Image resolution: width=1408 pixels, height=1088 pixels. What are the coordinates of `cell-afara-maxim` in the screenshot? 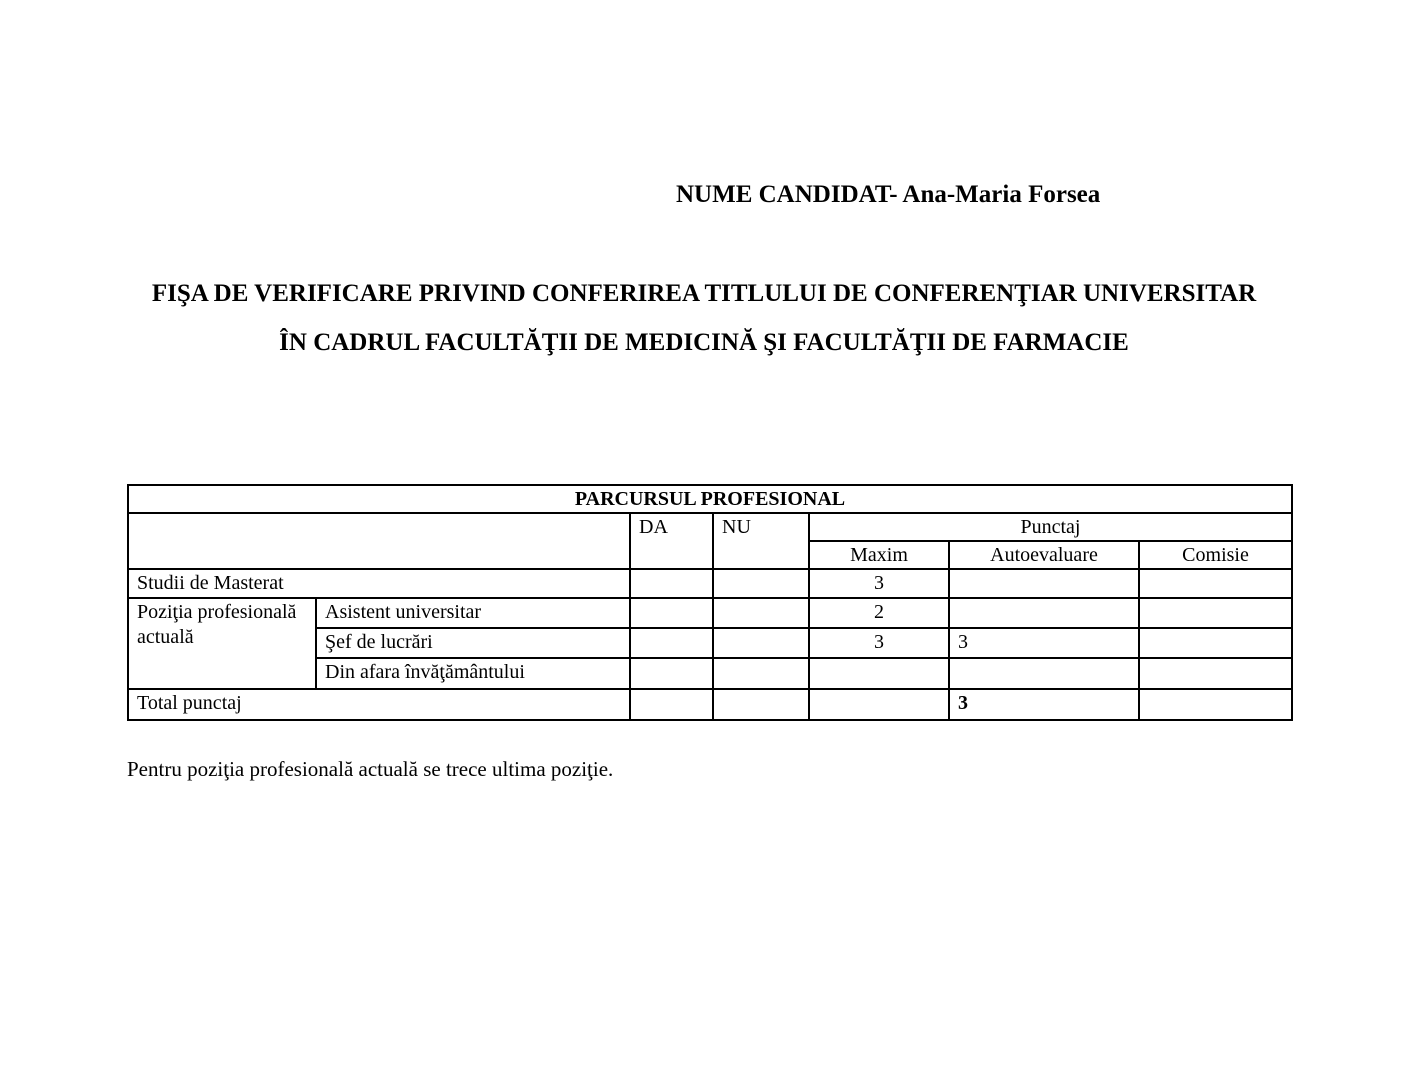 It's located at (879, 673).